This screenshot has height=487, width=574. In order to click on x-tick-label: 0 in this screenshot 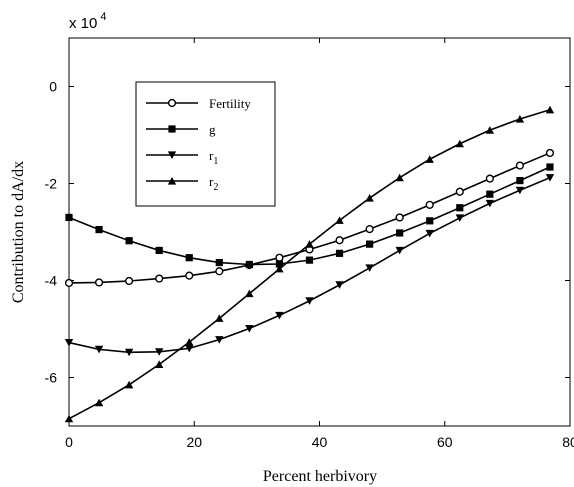, I will do `click(69, 442)`.